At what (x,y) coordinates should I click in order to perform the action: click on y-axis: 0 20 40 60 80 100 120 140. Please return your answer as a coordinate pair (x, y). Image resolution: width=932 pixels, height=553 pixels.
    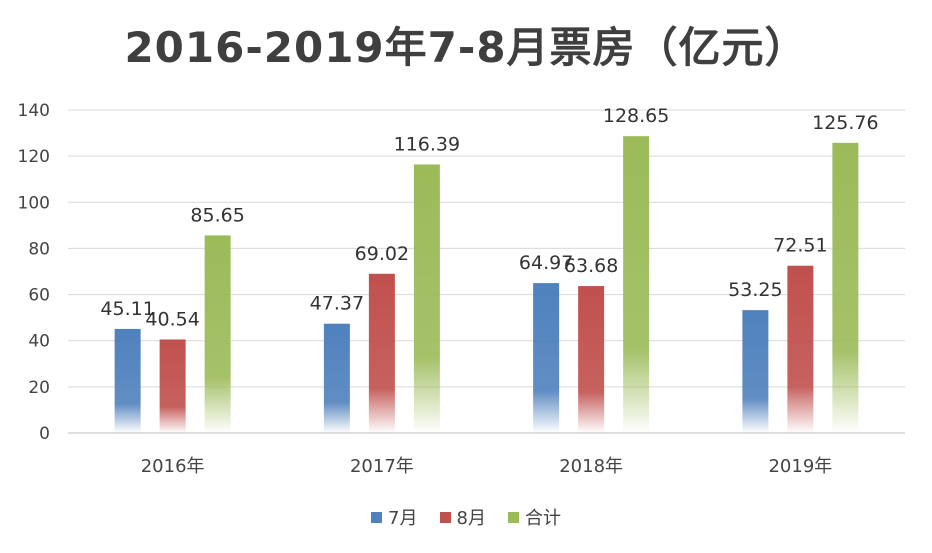
    Looking at the image, I should click on (34, 272).